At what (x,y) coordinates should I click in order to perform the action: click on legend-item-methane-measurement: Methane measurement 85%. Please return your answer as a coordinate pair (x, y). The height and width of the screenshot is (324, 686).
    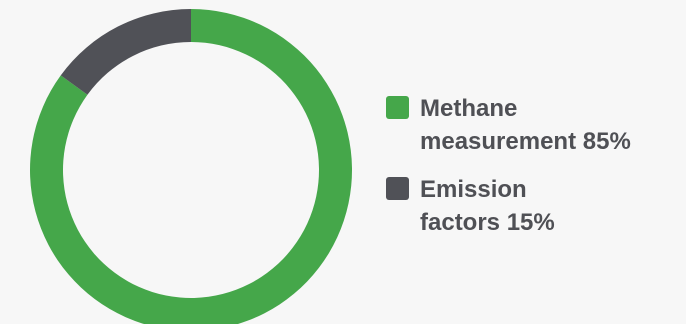
    Looking at the image, I should click on (536, 125).